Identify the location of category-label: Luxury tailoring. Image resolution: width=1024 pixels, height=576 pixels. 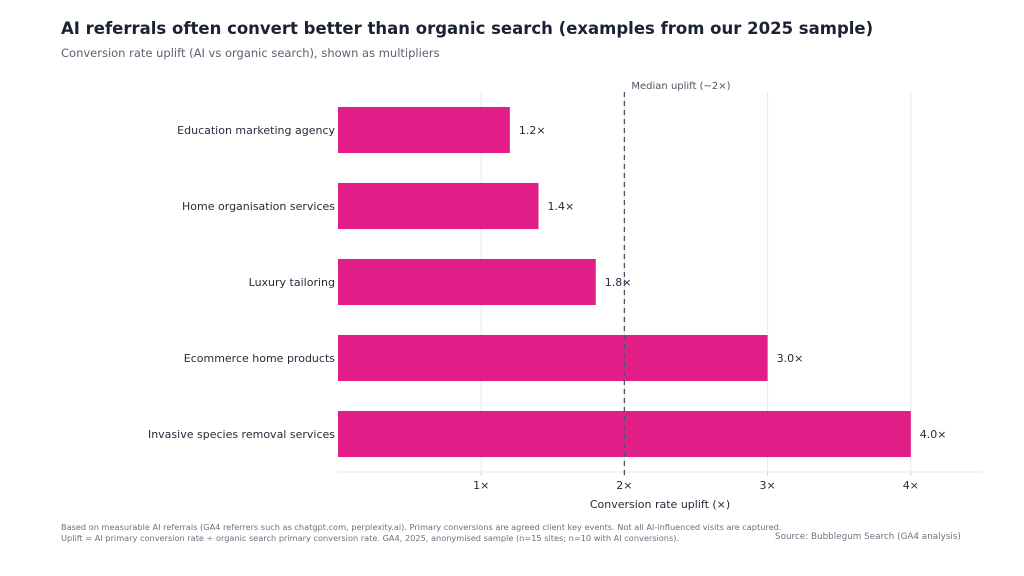
(292, 282).